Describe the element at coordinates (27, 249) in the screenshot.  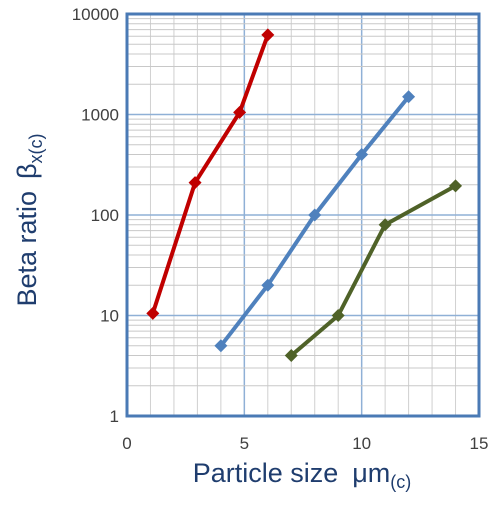
I see `y-axis-title-text: Beta ratio` at that location.